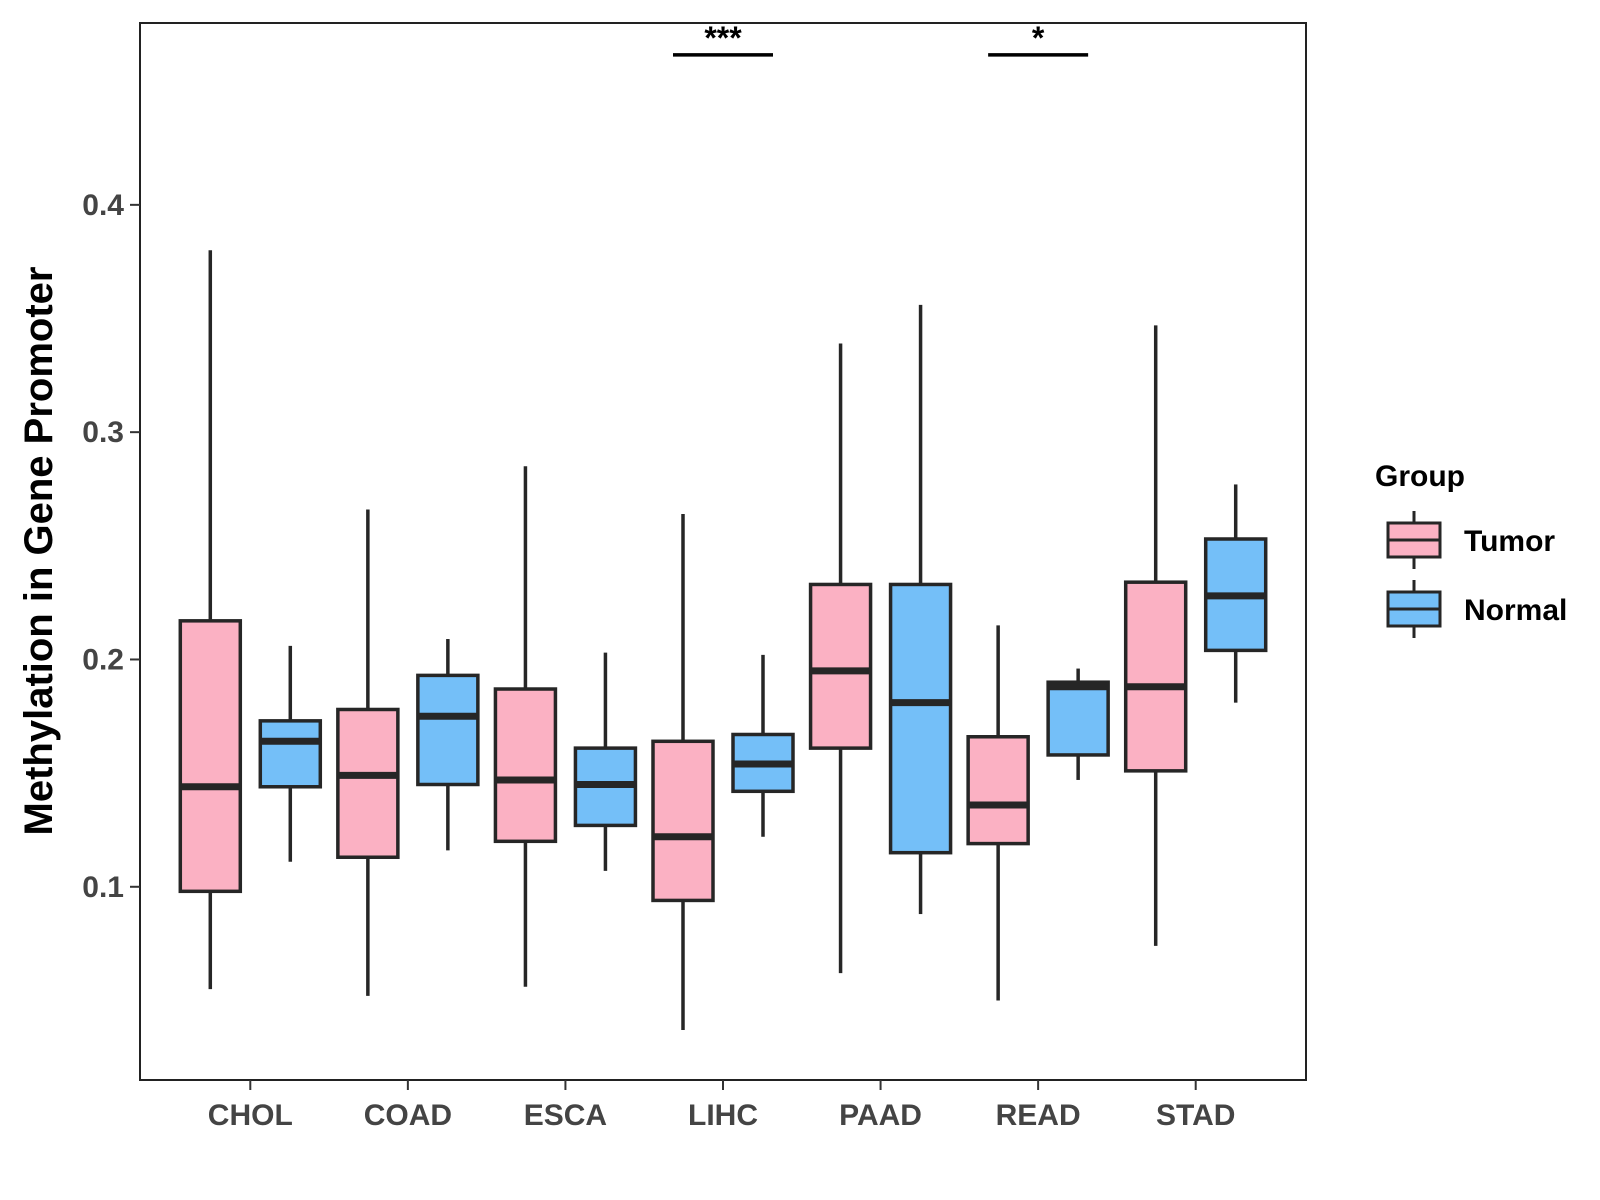 Image resolution: width=1600 pixels, height=1200 pixels. I want to click on box-normal-paad, so click(920, 609).